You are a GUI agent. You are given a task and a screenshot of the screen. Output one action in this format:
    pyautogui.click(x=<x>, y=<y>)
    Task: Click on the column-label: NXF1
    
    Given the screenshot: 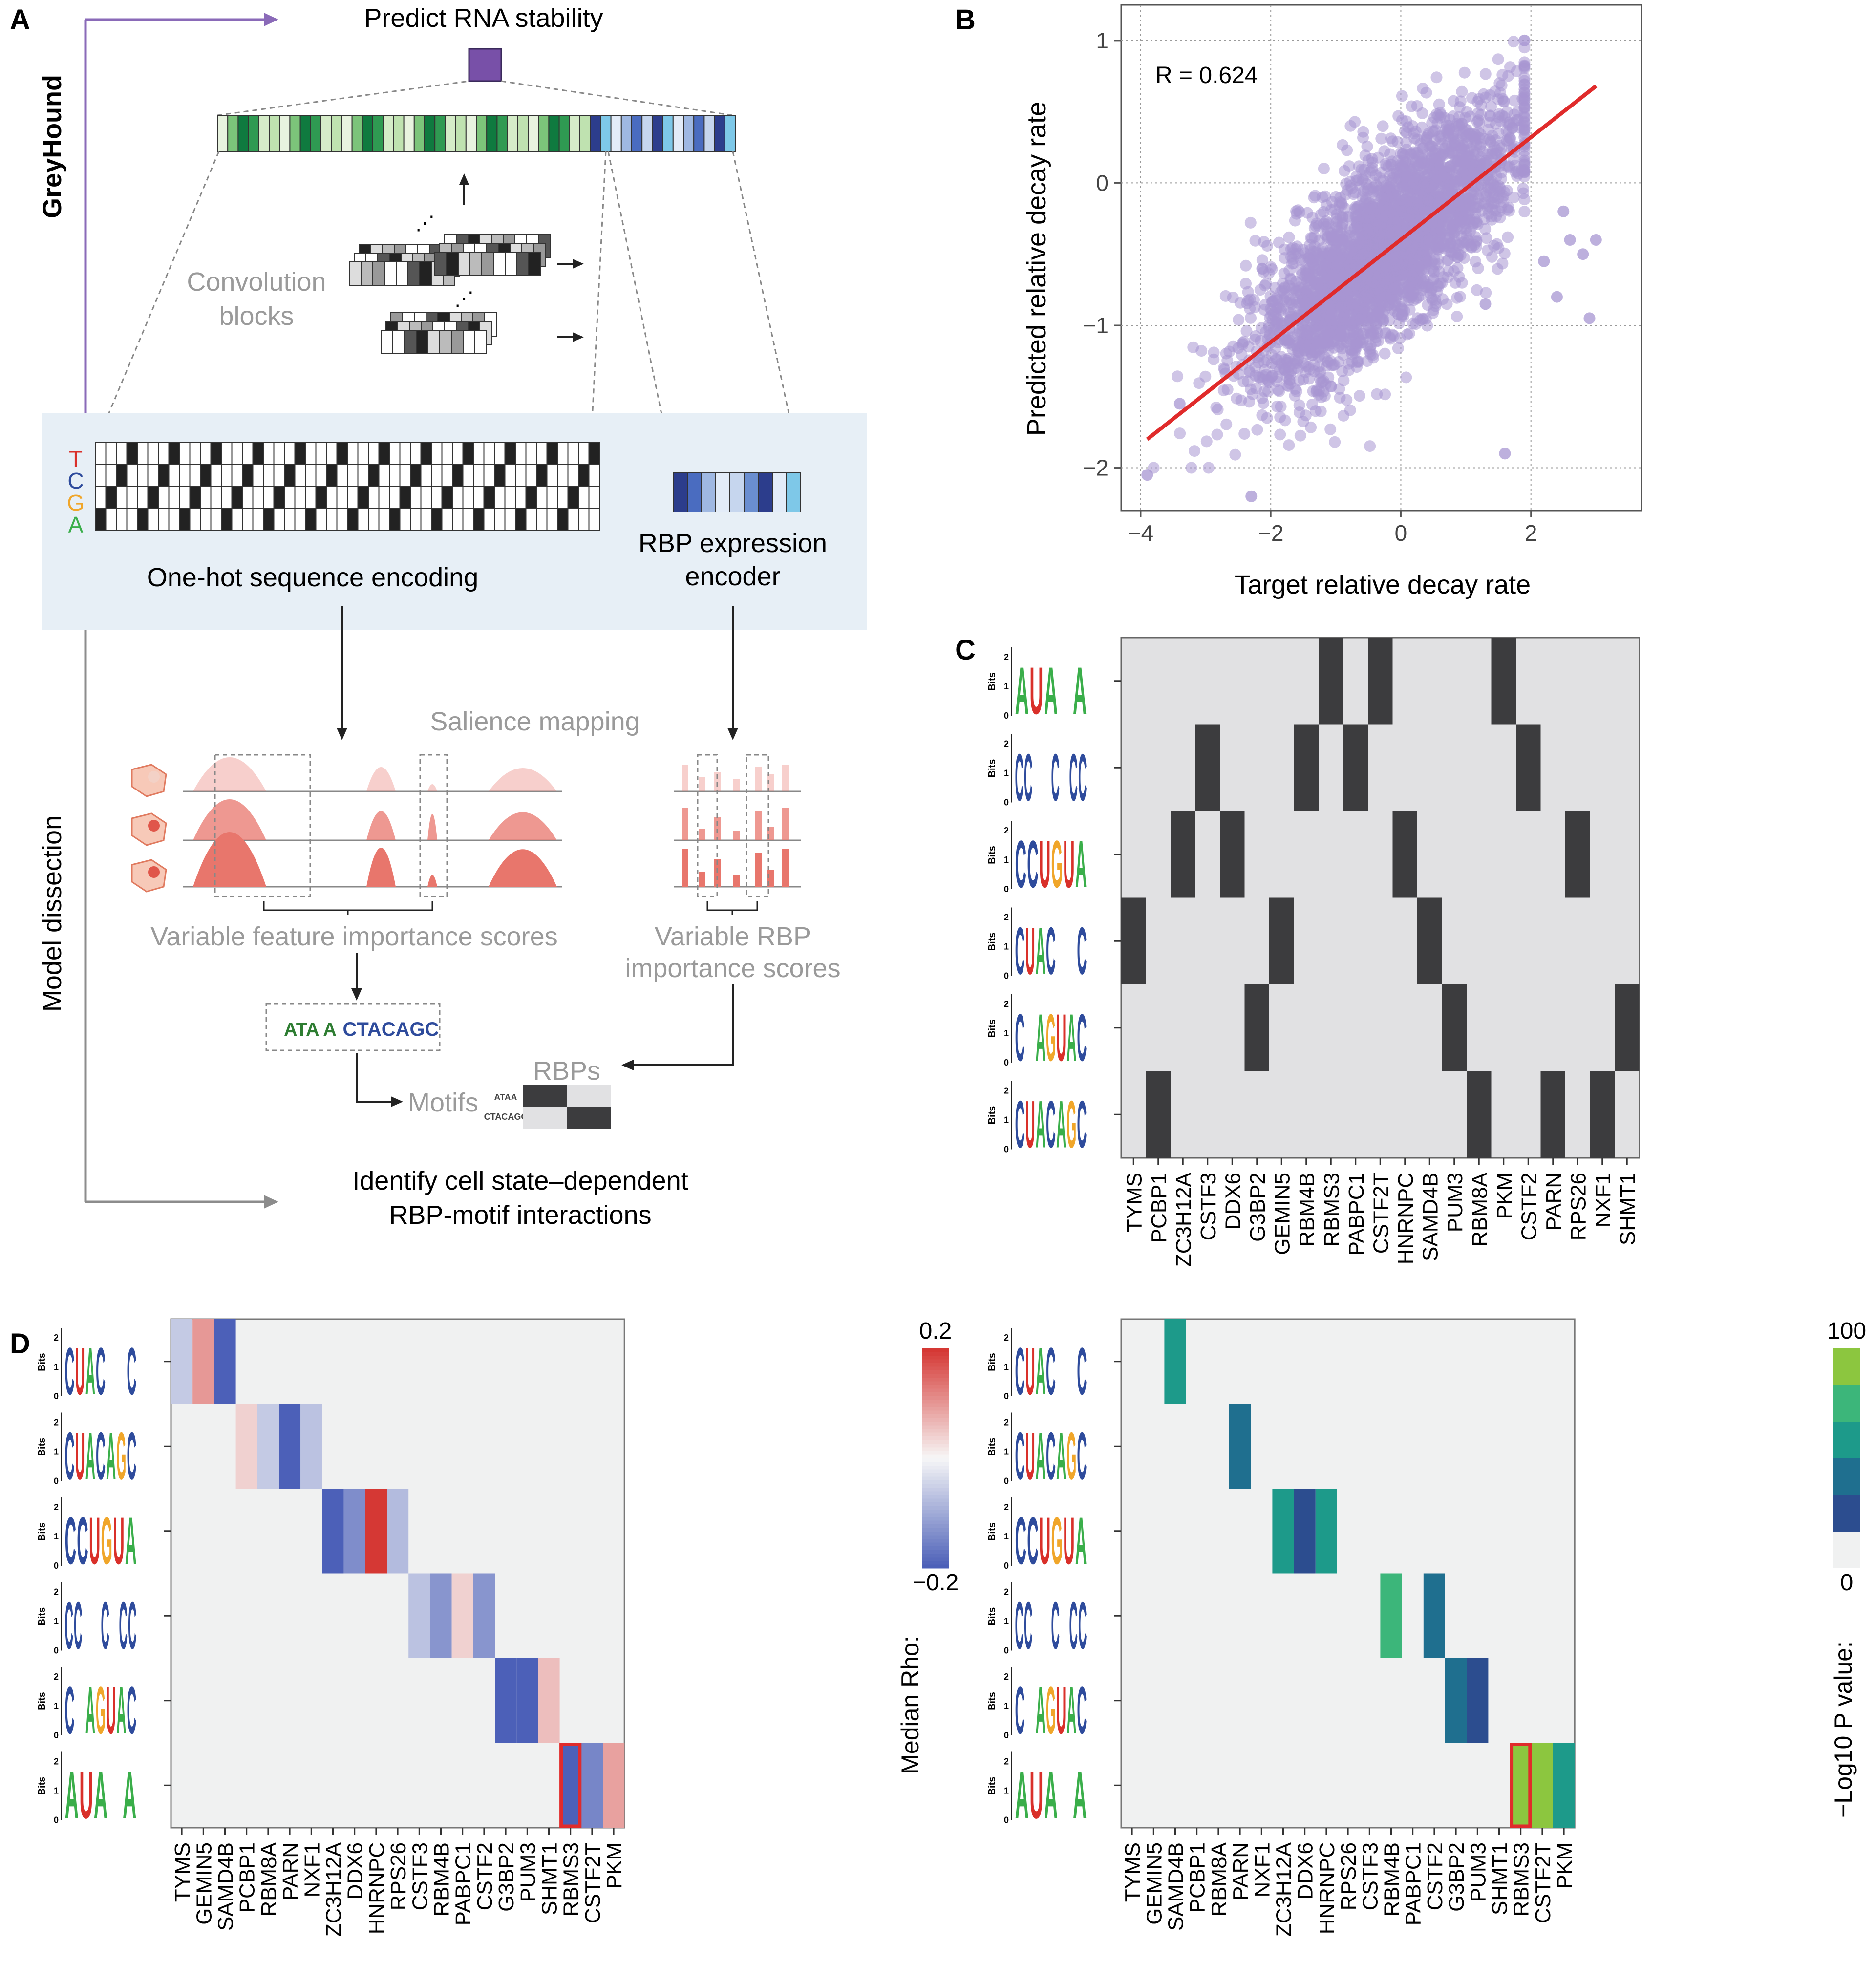 What is the action you would take?
    pyautogui.click(x=312, y=1869)
    